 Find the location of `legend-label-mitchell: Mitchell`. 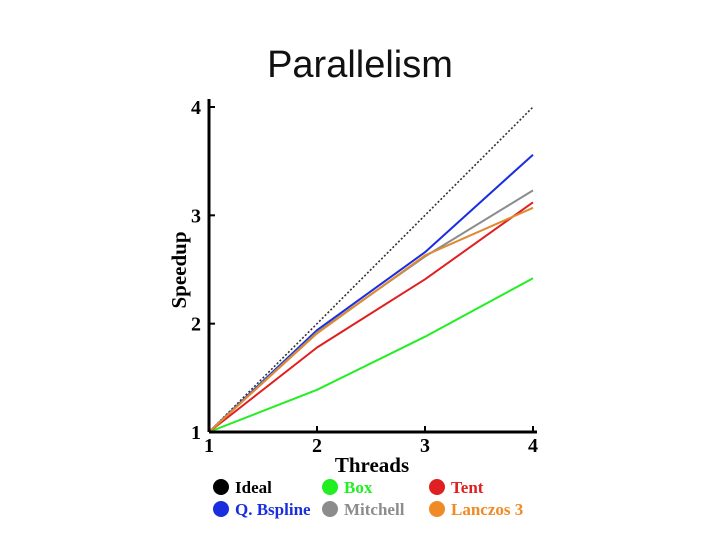

legend-label-mitchell: Mitchell is located at coordinates (374, 509).